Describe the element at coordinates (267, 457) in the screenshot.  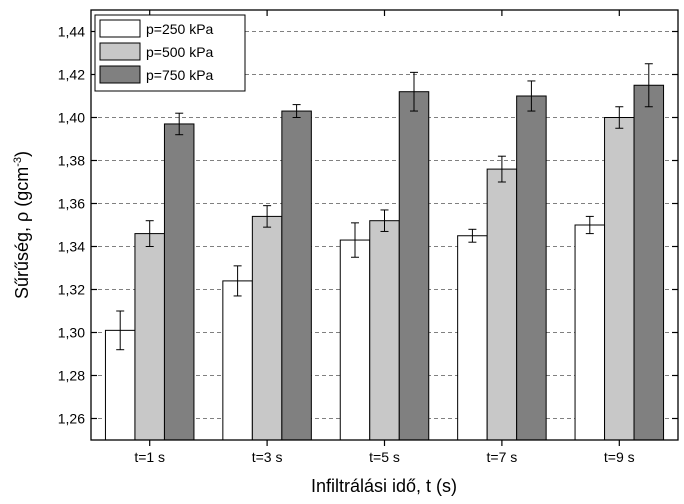
I see `x-tick-label: t=3 s` at that location.